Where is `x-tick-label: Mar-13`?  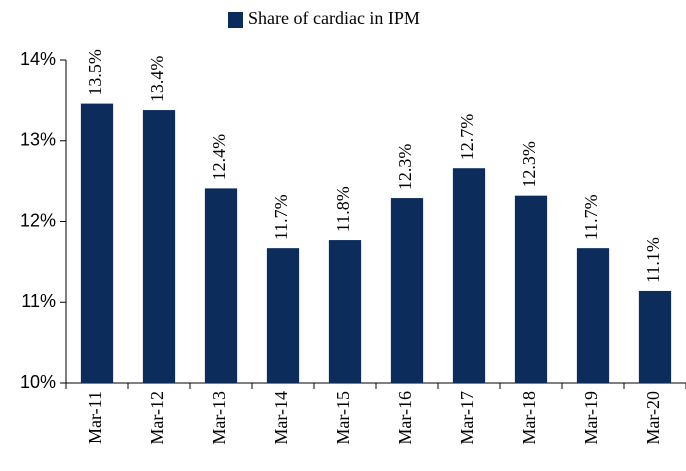
x-tick-label: Mar-13 is located at coordinates (219, 418).